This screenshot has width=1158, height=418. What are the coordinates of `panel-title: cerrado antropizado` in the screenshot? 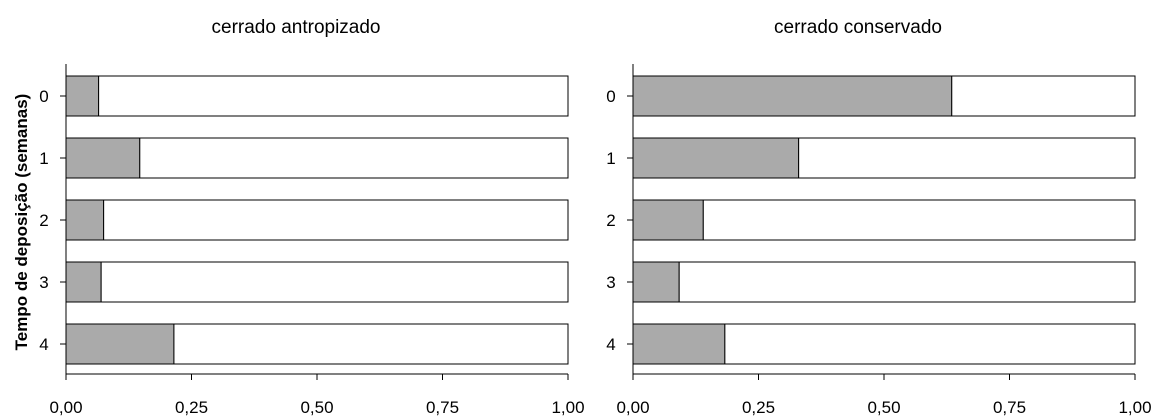 It's located at (296, 27).